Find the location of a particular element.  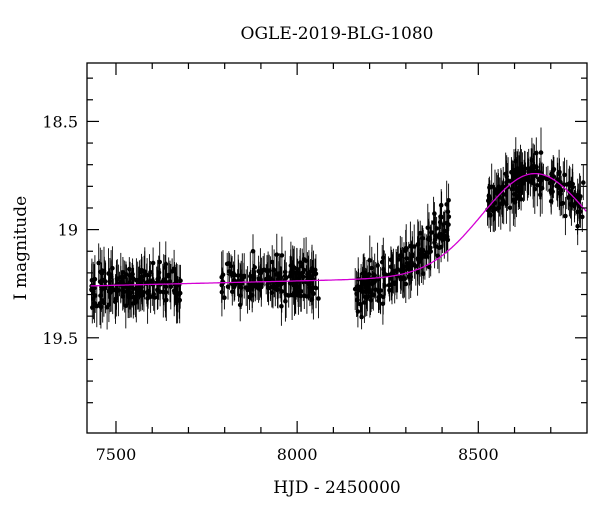

x-axis-label: HJD - 2450000 is located at coordinates (337, 488).